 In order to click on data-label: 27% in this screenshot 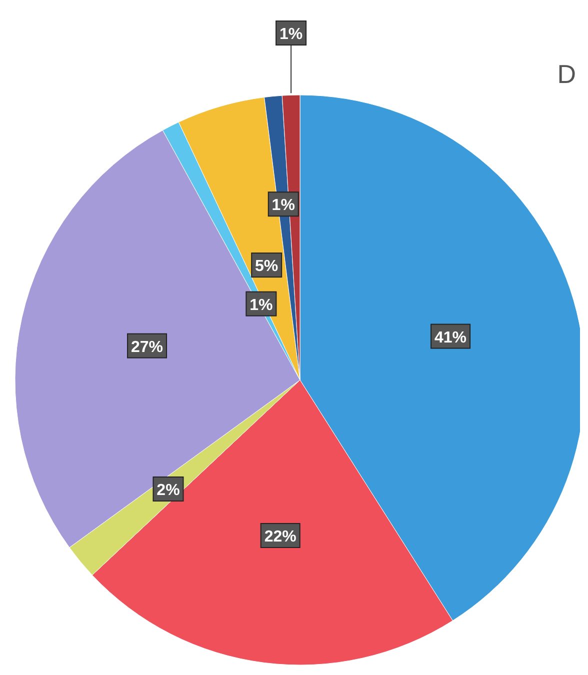, I will do `click(147, 347)`.